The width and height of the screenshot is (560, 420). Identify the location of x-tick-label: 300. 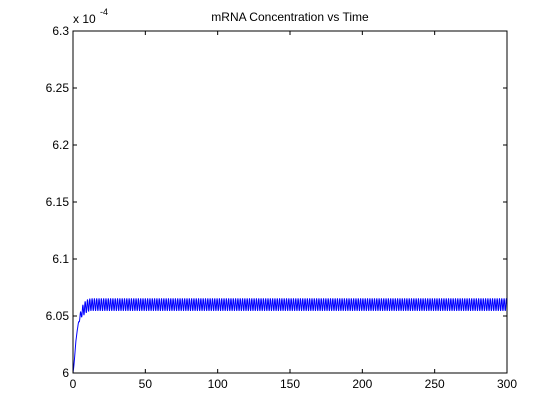
(507, 384).